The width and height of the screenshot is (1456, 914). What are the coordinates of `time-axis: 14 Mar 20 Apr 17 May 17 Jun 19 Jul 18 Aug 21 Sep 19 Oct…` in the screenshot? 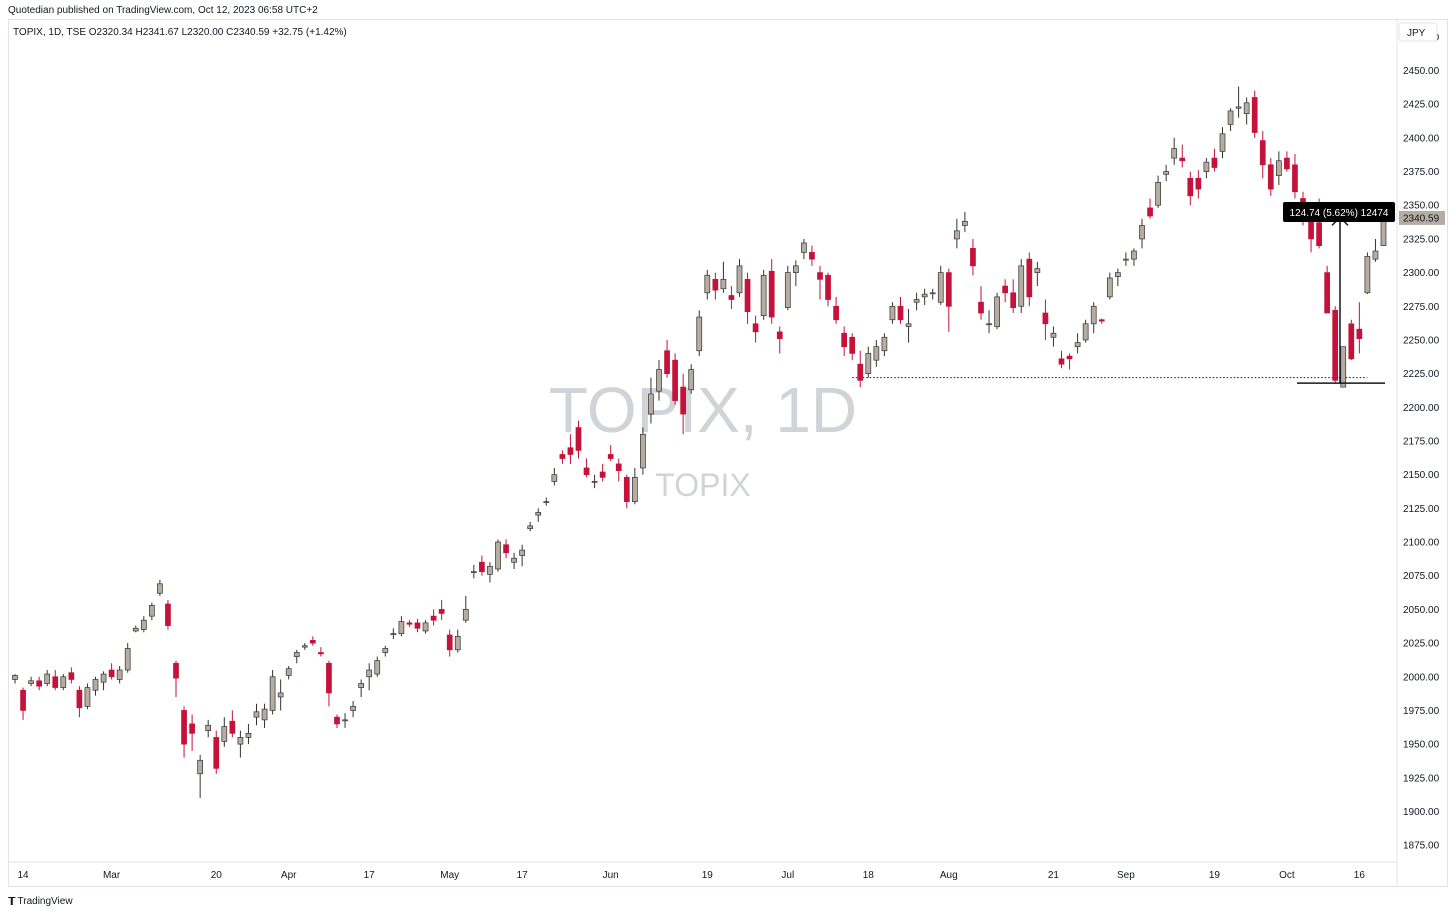 It's located at (703, 871).